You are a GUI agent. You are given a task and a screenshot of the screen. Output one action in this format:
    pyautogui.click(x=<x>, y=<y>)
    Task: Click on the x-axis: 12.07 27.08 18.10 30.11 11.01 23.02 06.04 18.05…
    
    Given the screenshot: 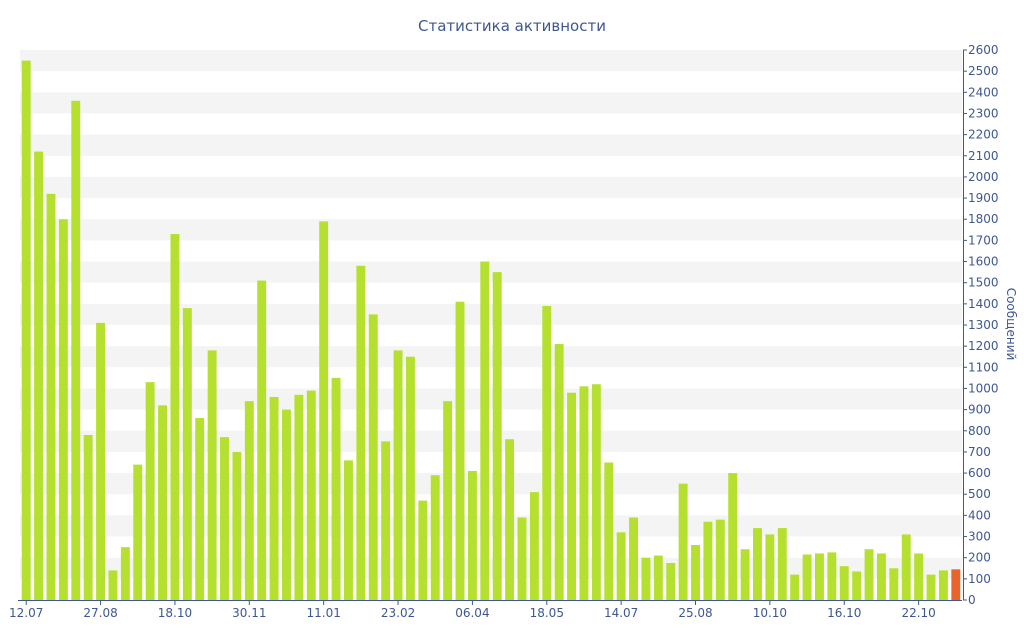 What is the action you would take?
    pyautogui.click(x=485, y=610)
    